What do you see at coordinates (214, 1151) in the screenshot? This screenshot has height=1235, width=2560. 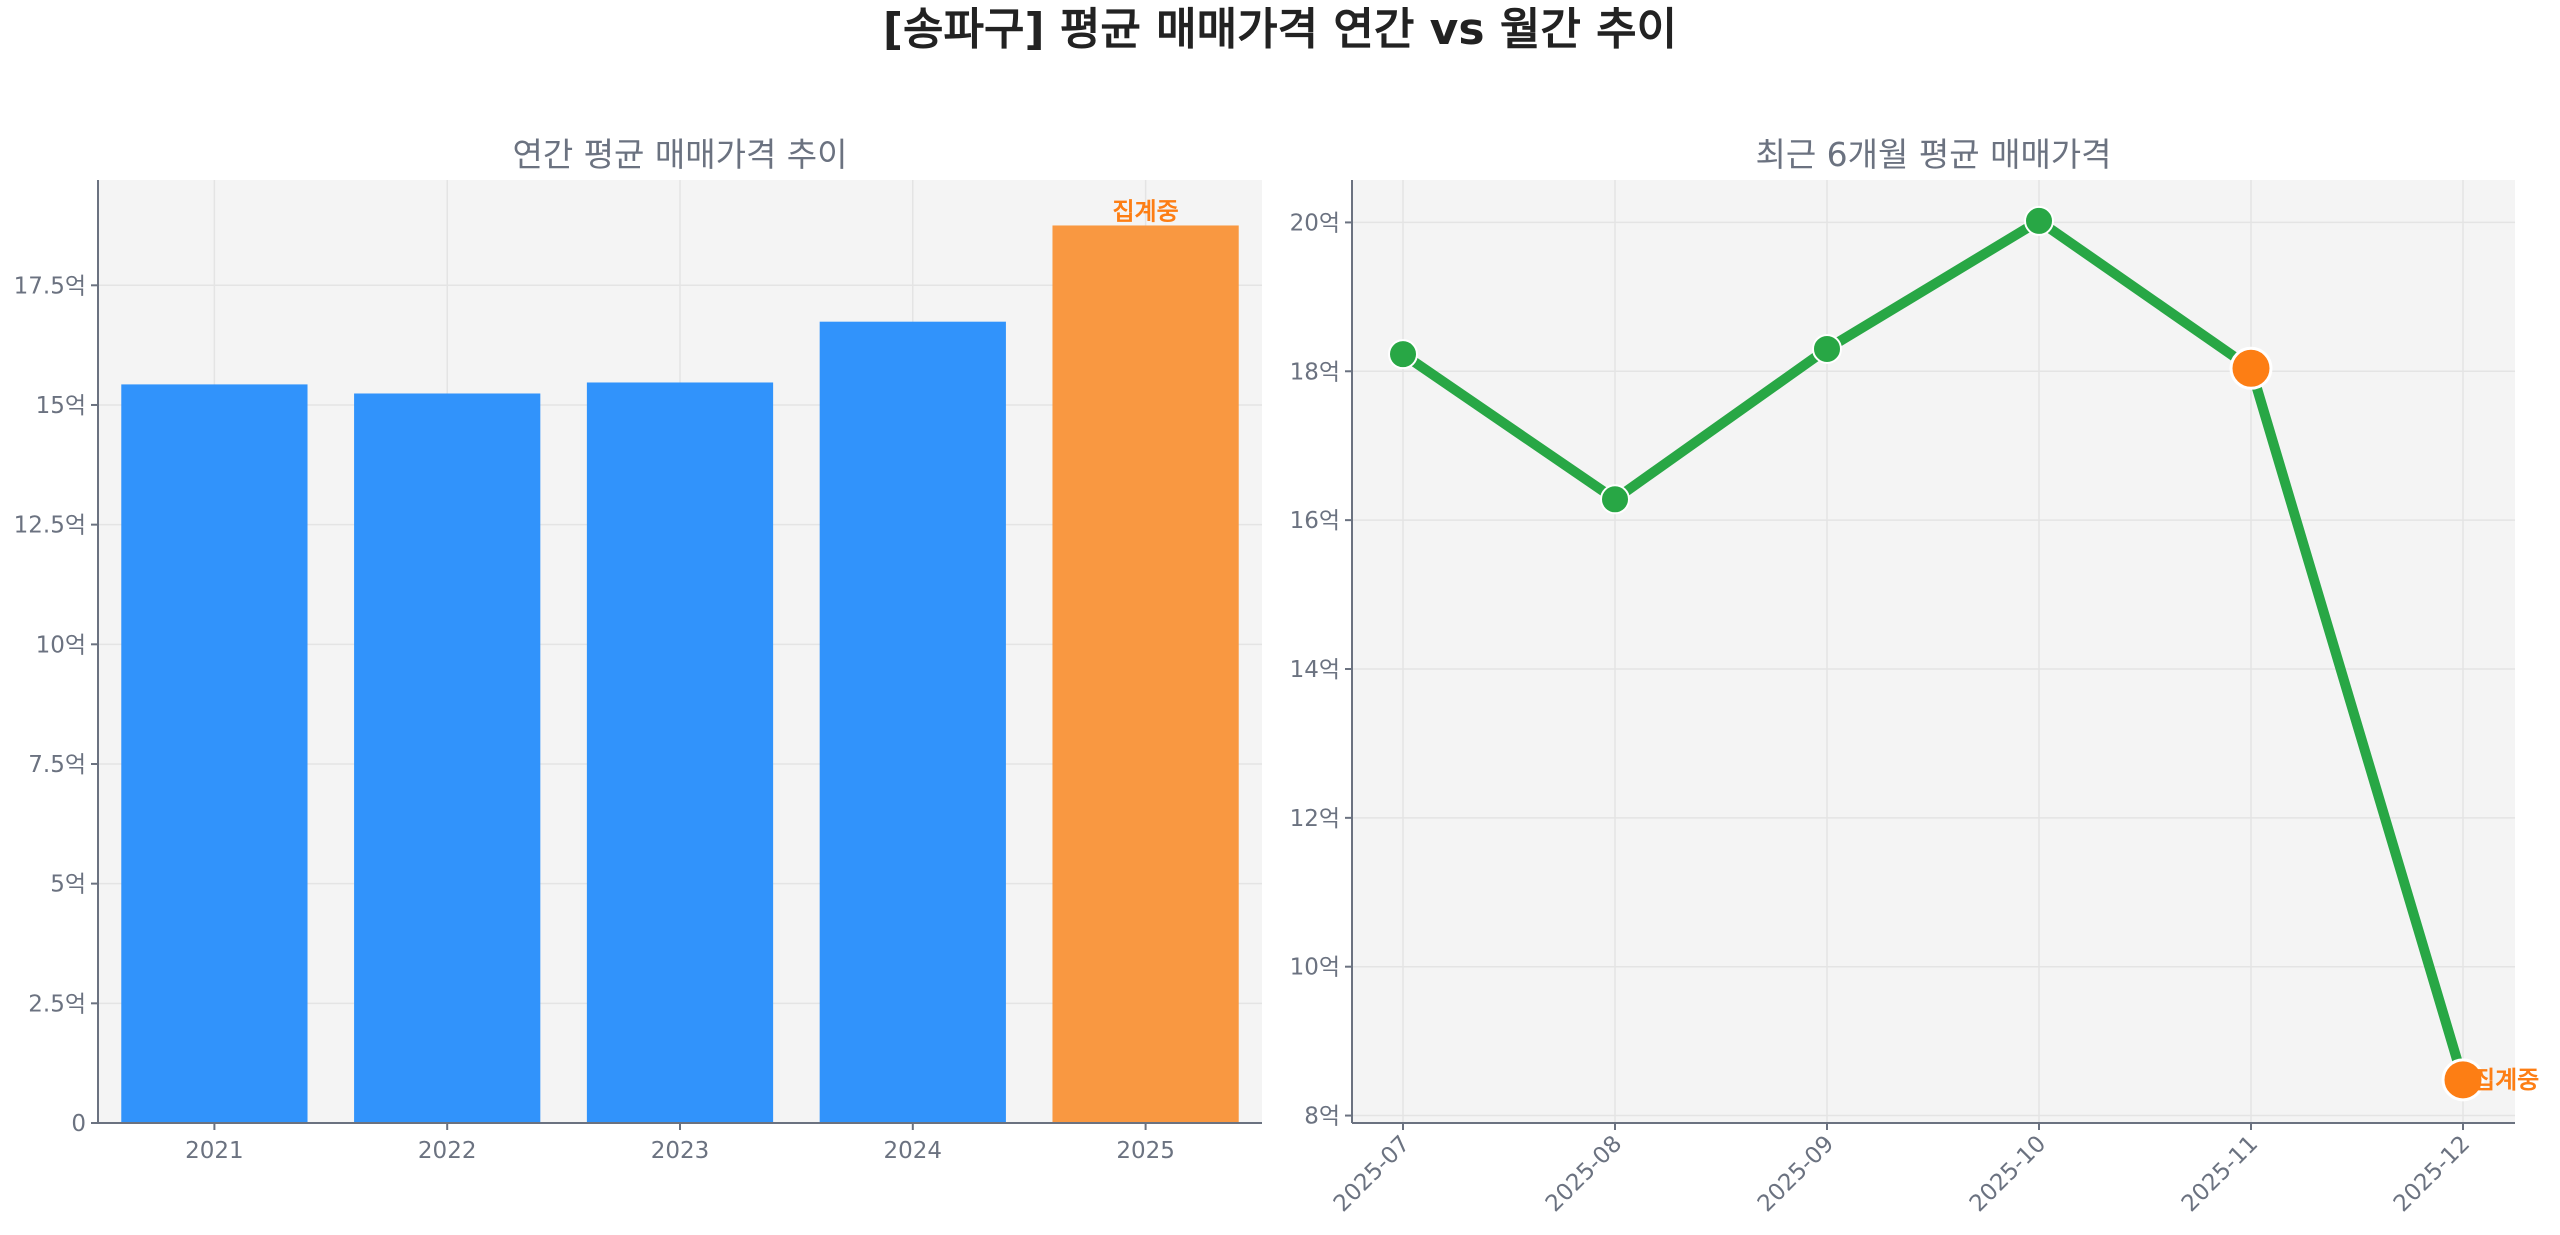 I see `x-tick-label: 2021` at bounding box center [214, 1151].